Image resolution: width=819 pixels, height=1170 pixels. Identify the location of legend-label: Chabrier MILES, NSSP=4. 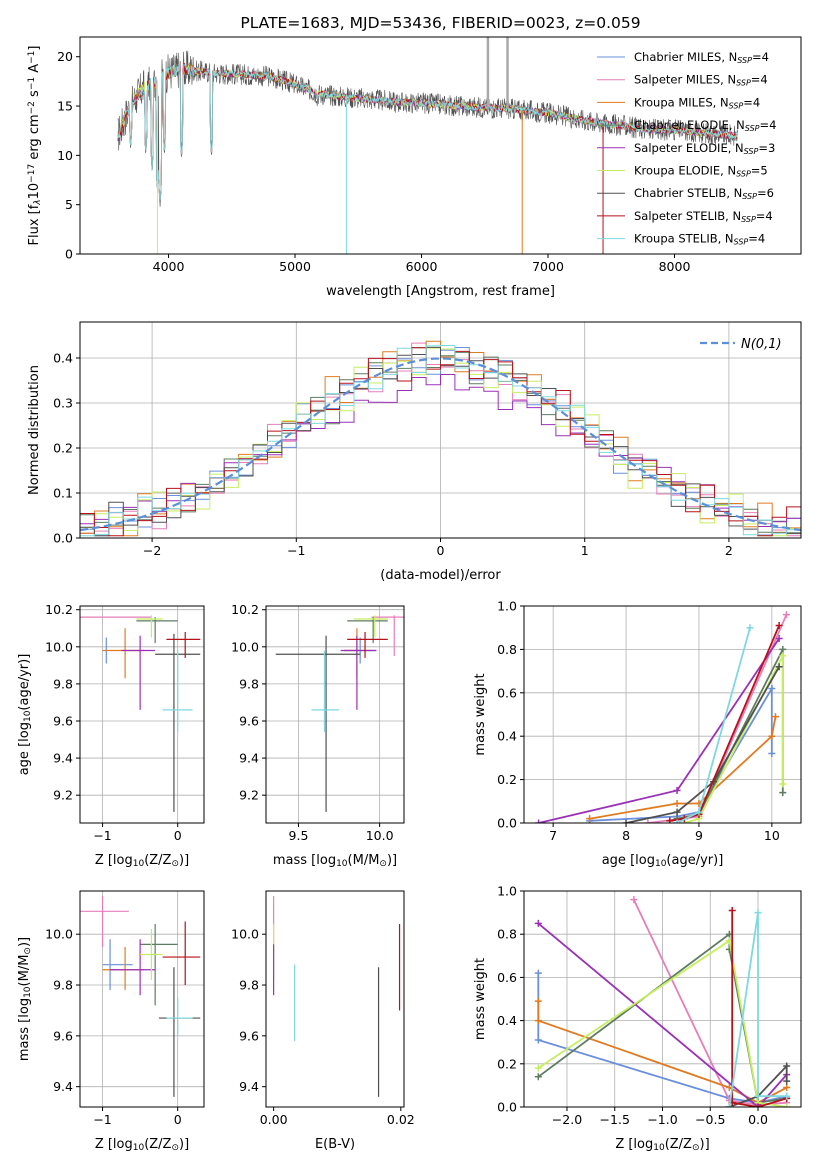
(701, 57).